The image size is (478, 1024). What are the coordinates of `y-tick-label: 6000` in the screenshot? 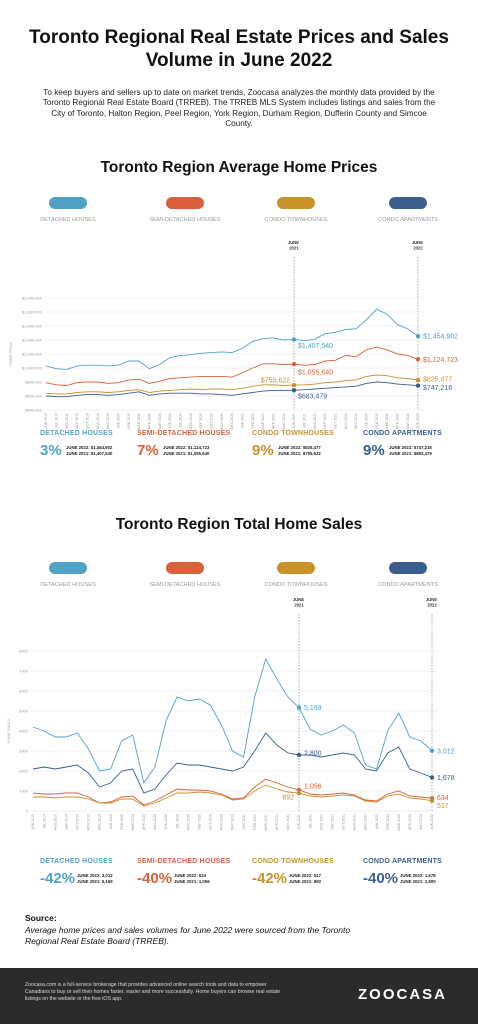 It's located at (24, 691).